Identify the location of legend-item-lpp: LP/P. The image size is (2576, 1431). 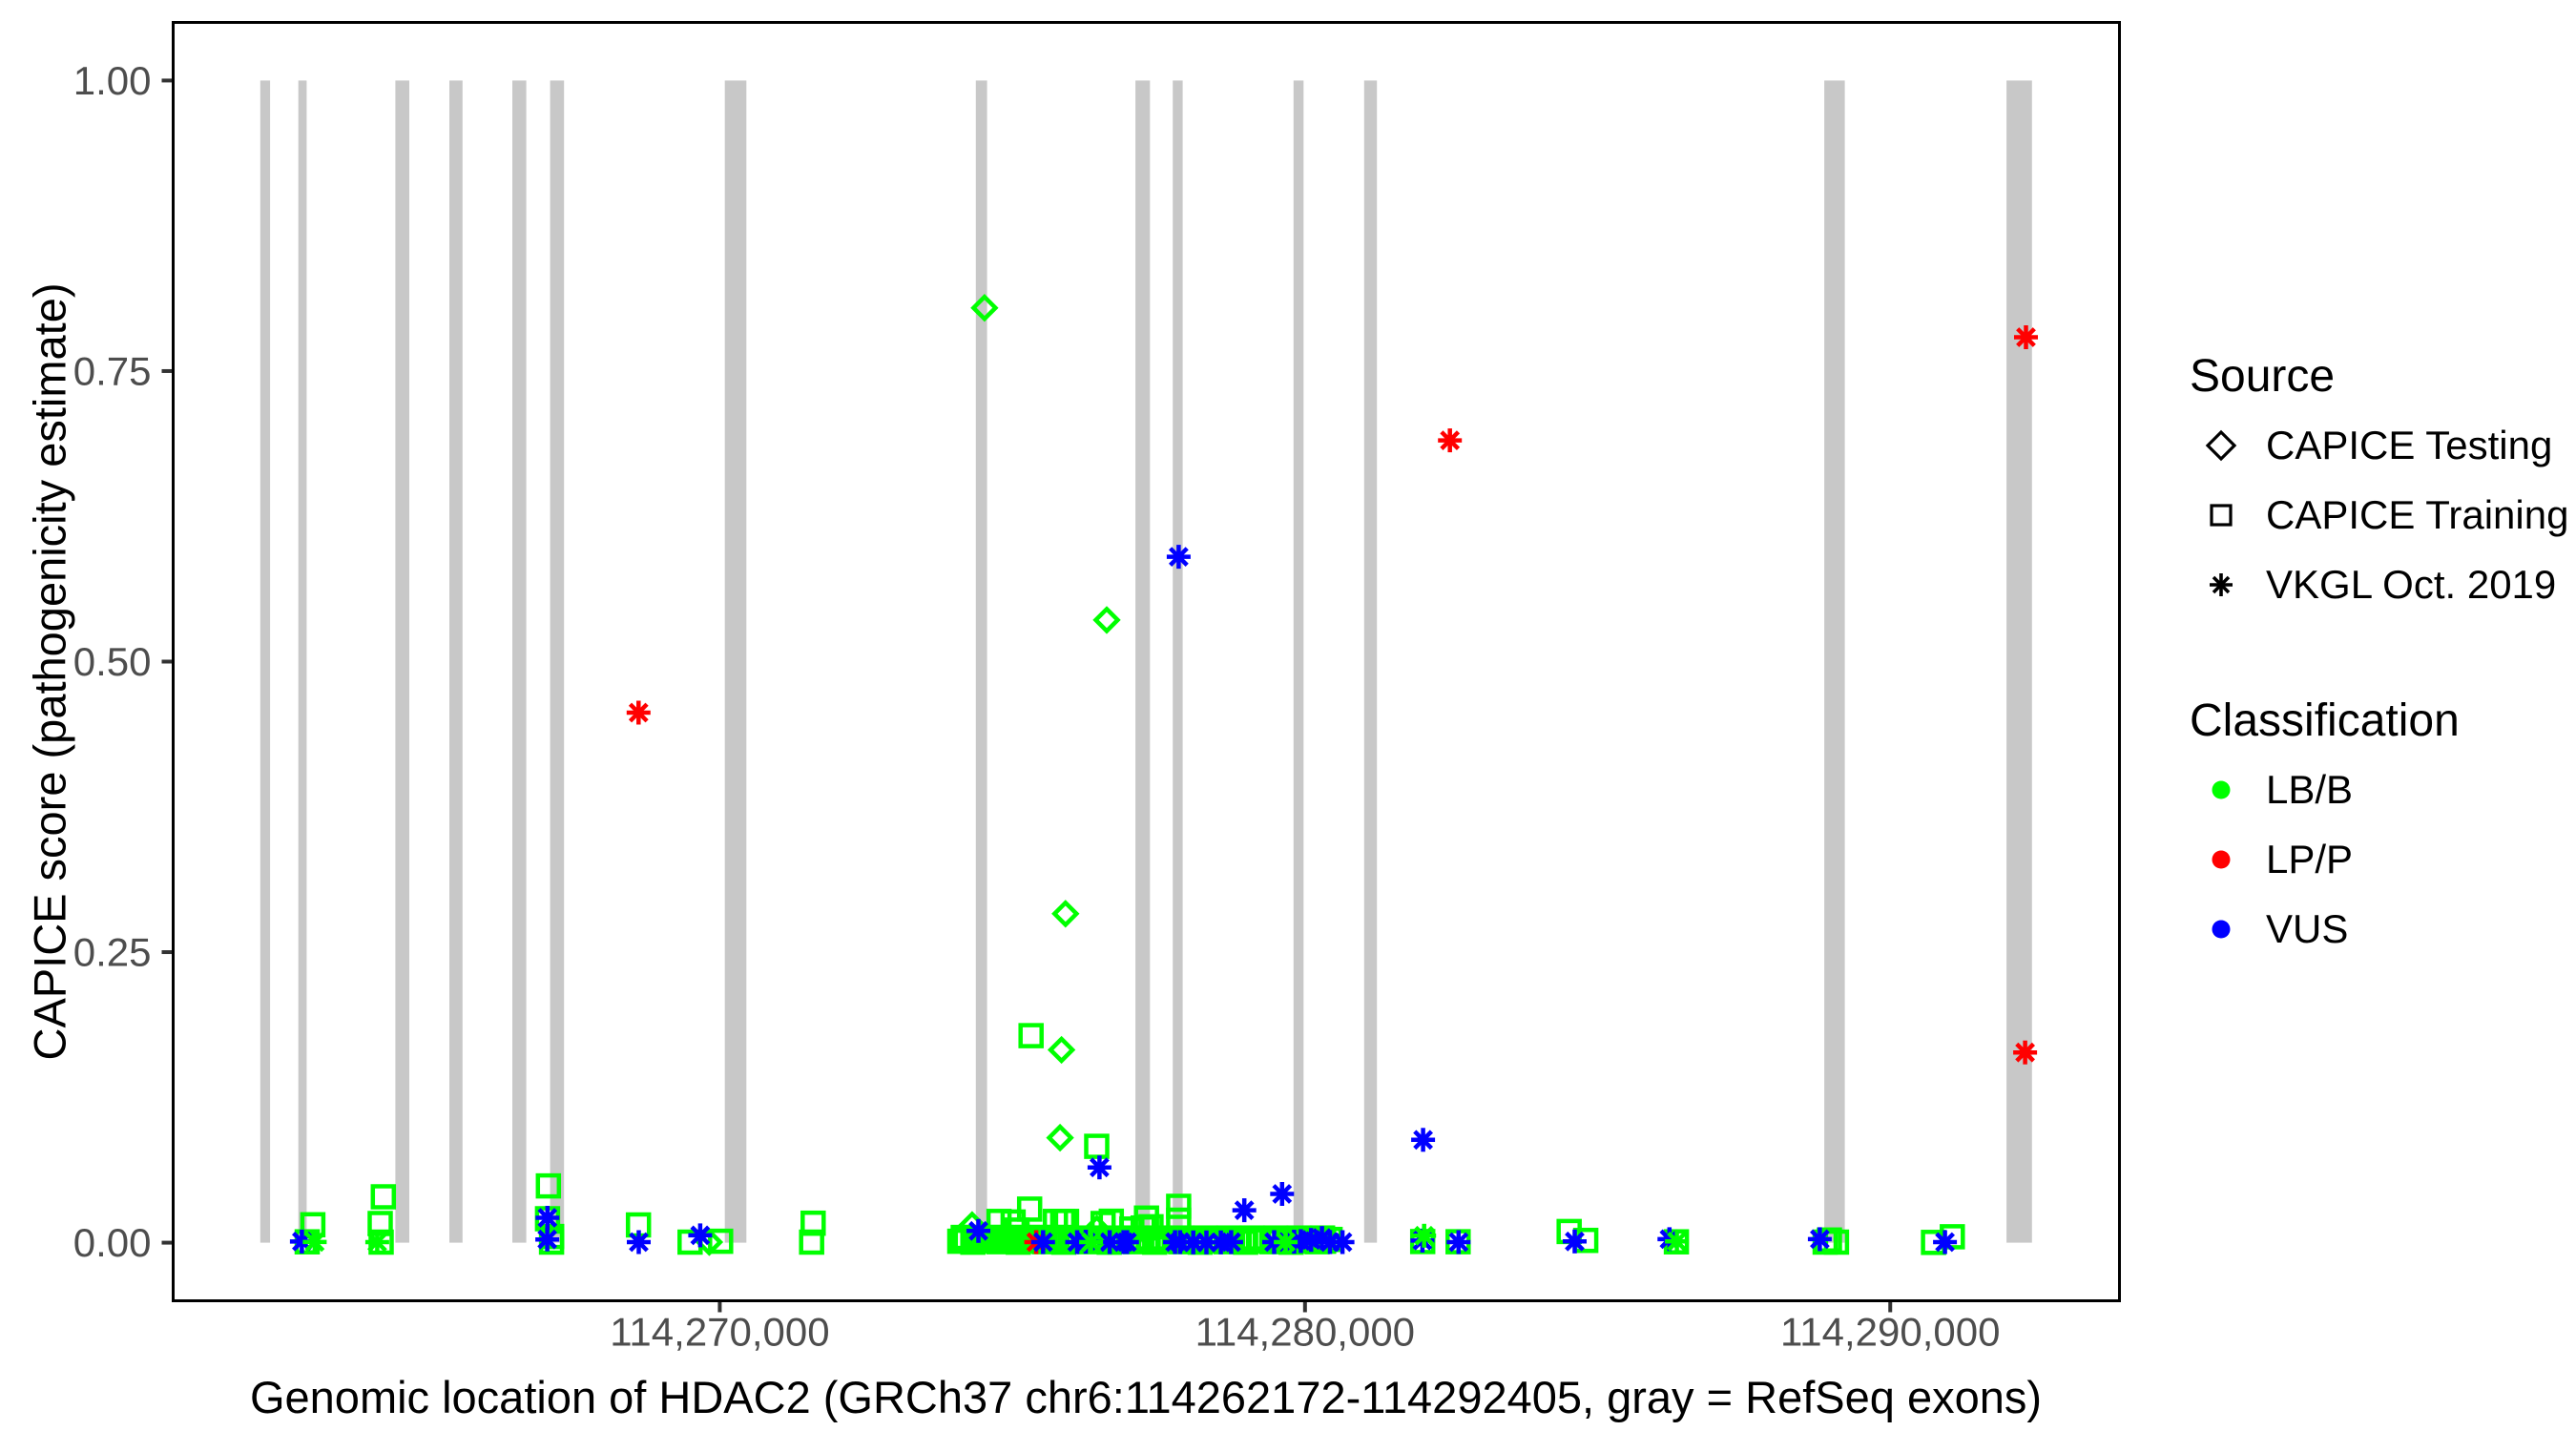
(2321, 859).